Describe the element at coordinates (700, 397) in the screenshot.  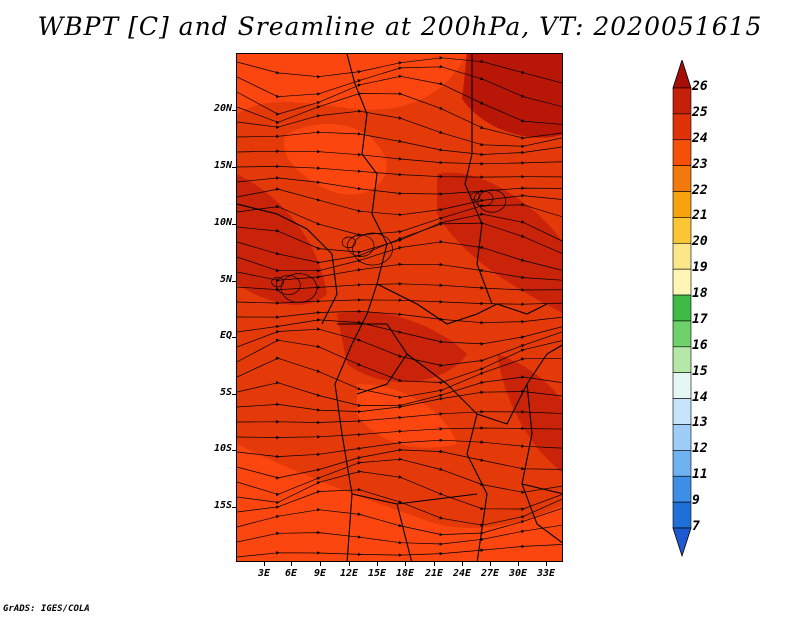
I see `colorbar-label: 14` at that location.